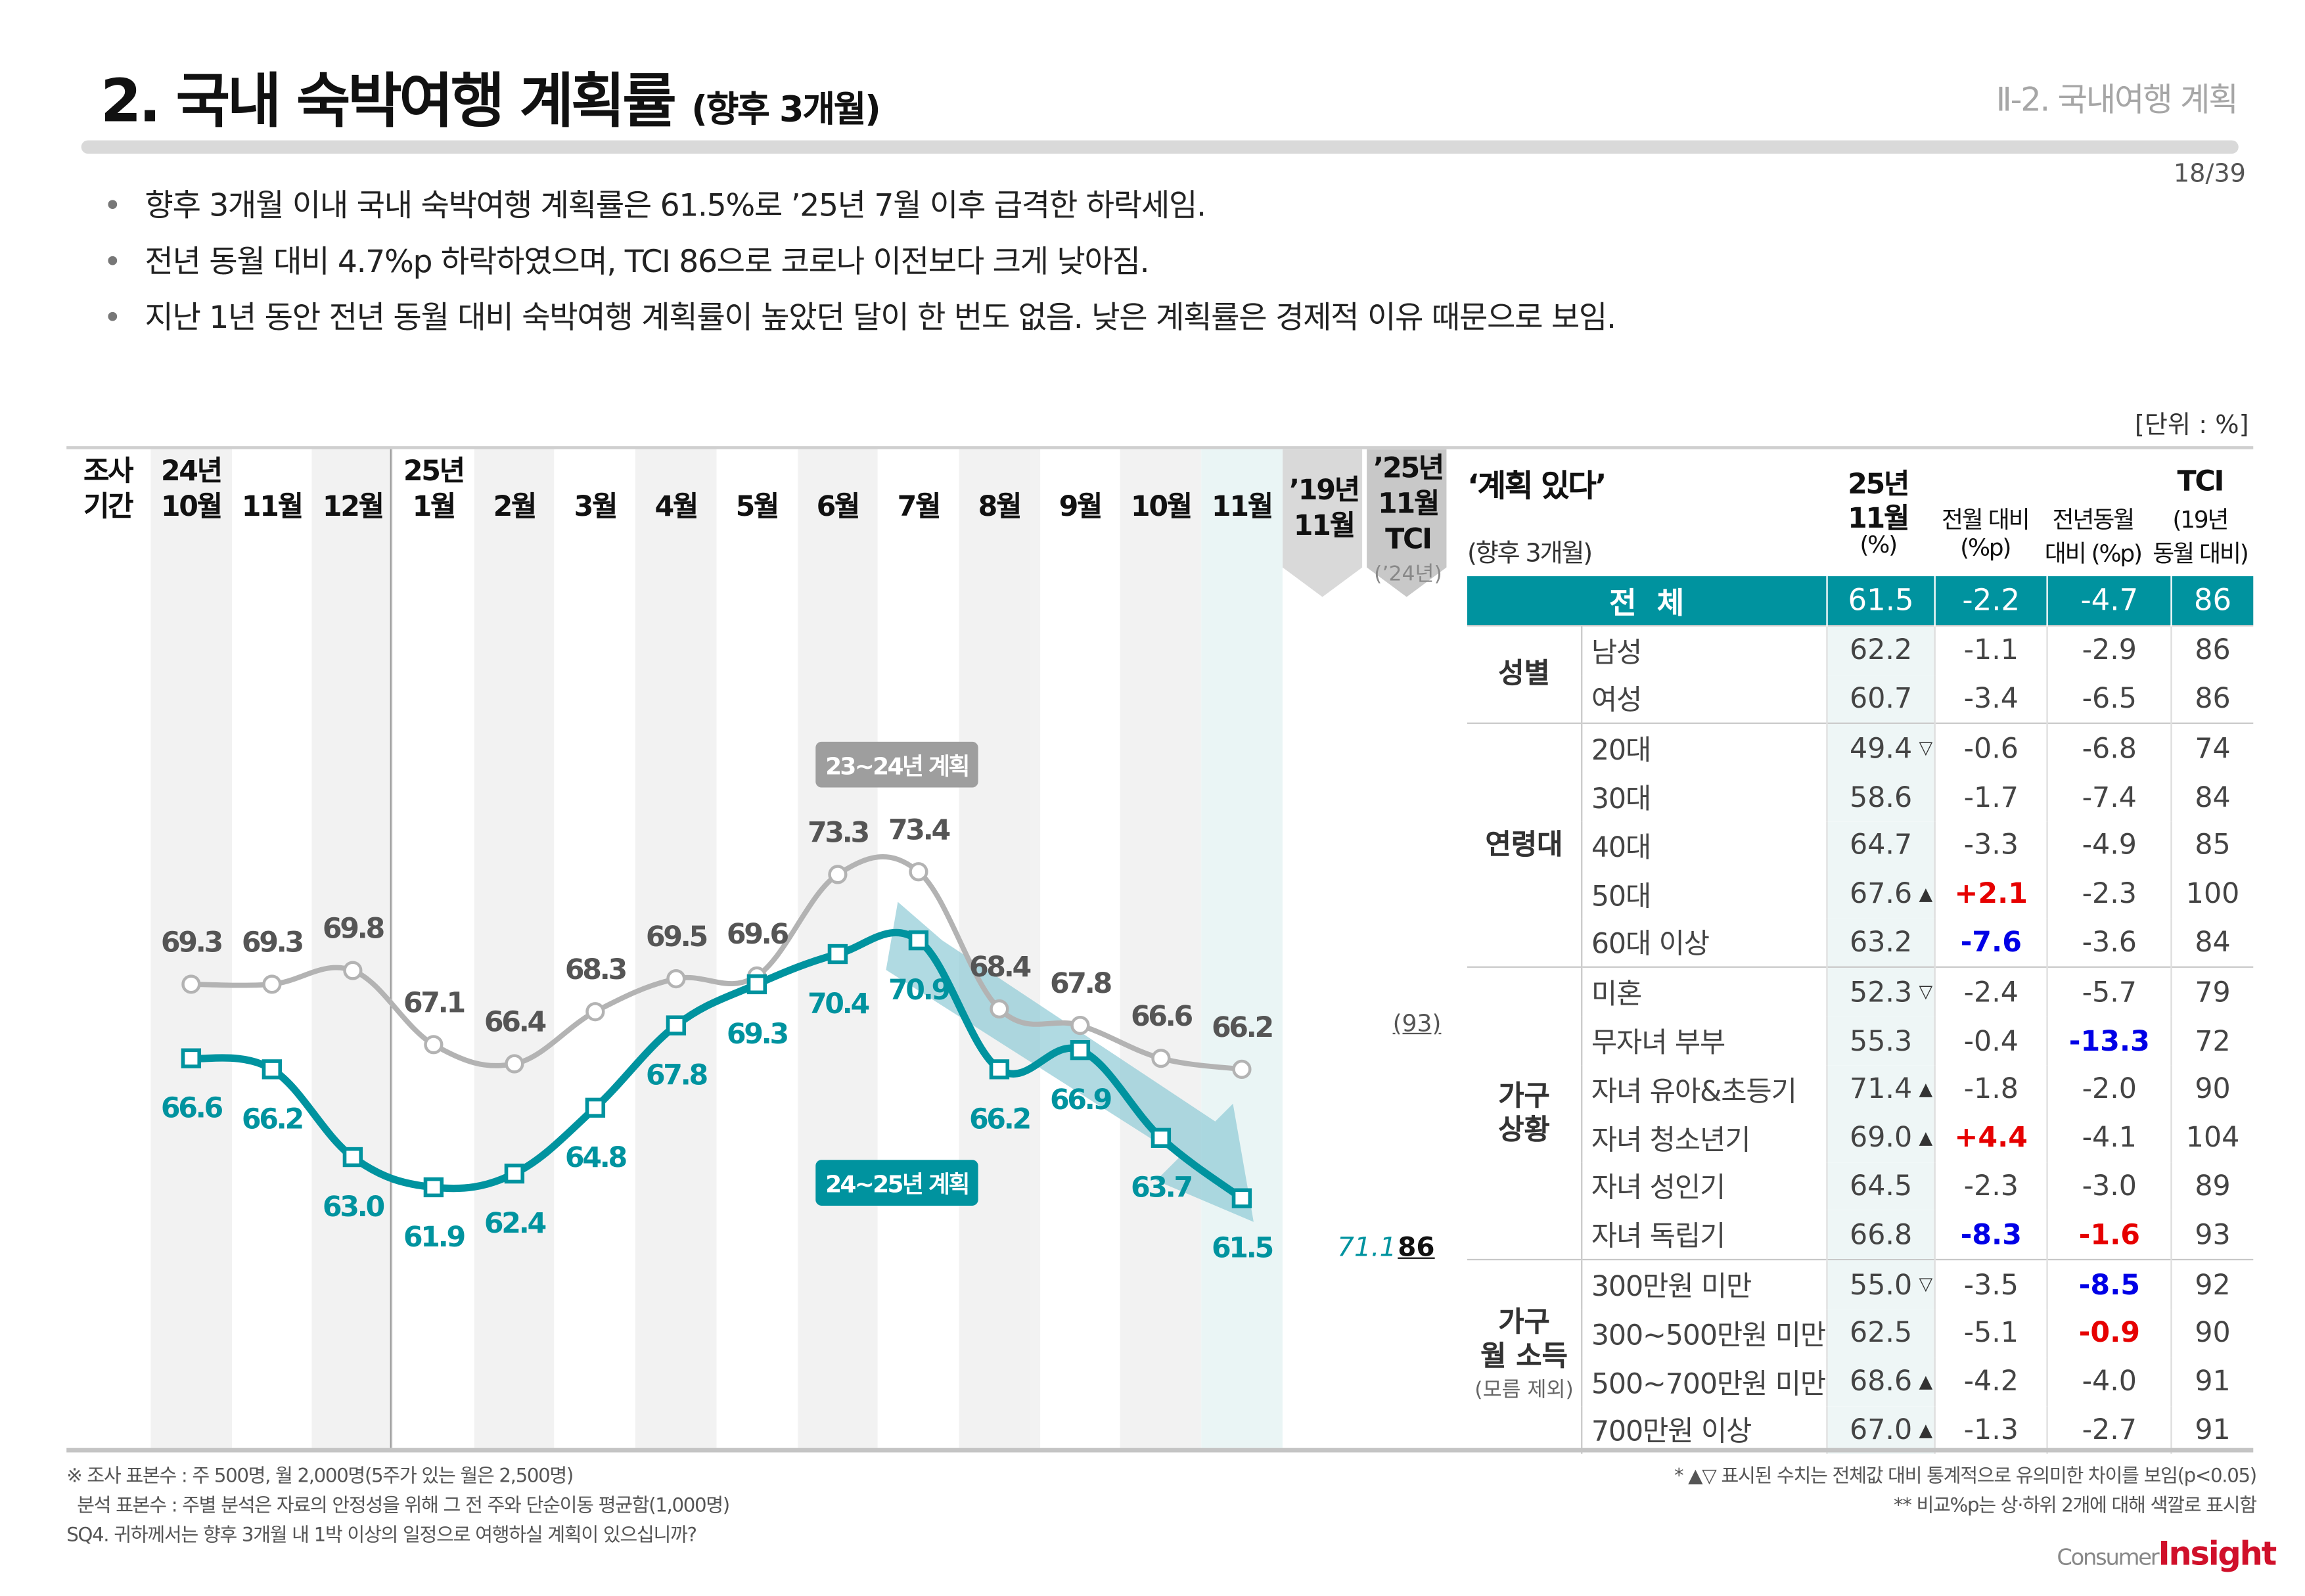 This screenshot has height=1596, width=2305. What do you see at coordinates (515, 1022) in the screenshot?
I see `data-label: 66.4` at bounding box center [515, 1022].